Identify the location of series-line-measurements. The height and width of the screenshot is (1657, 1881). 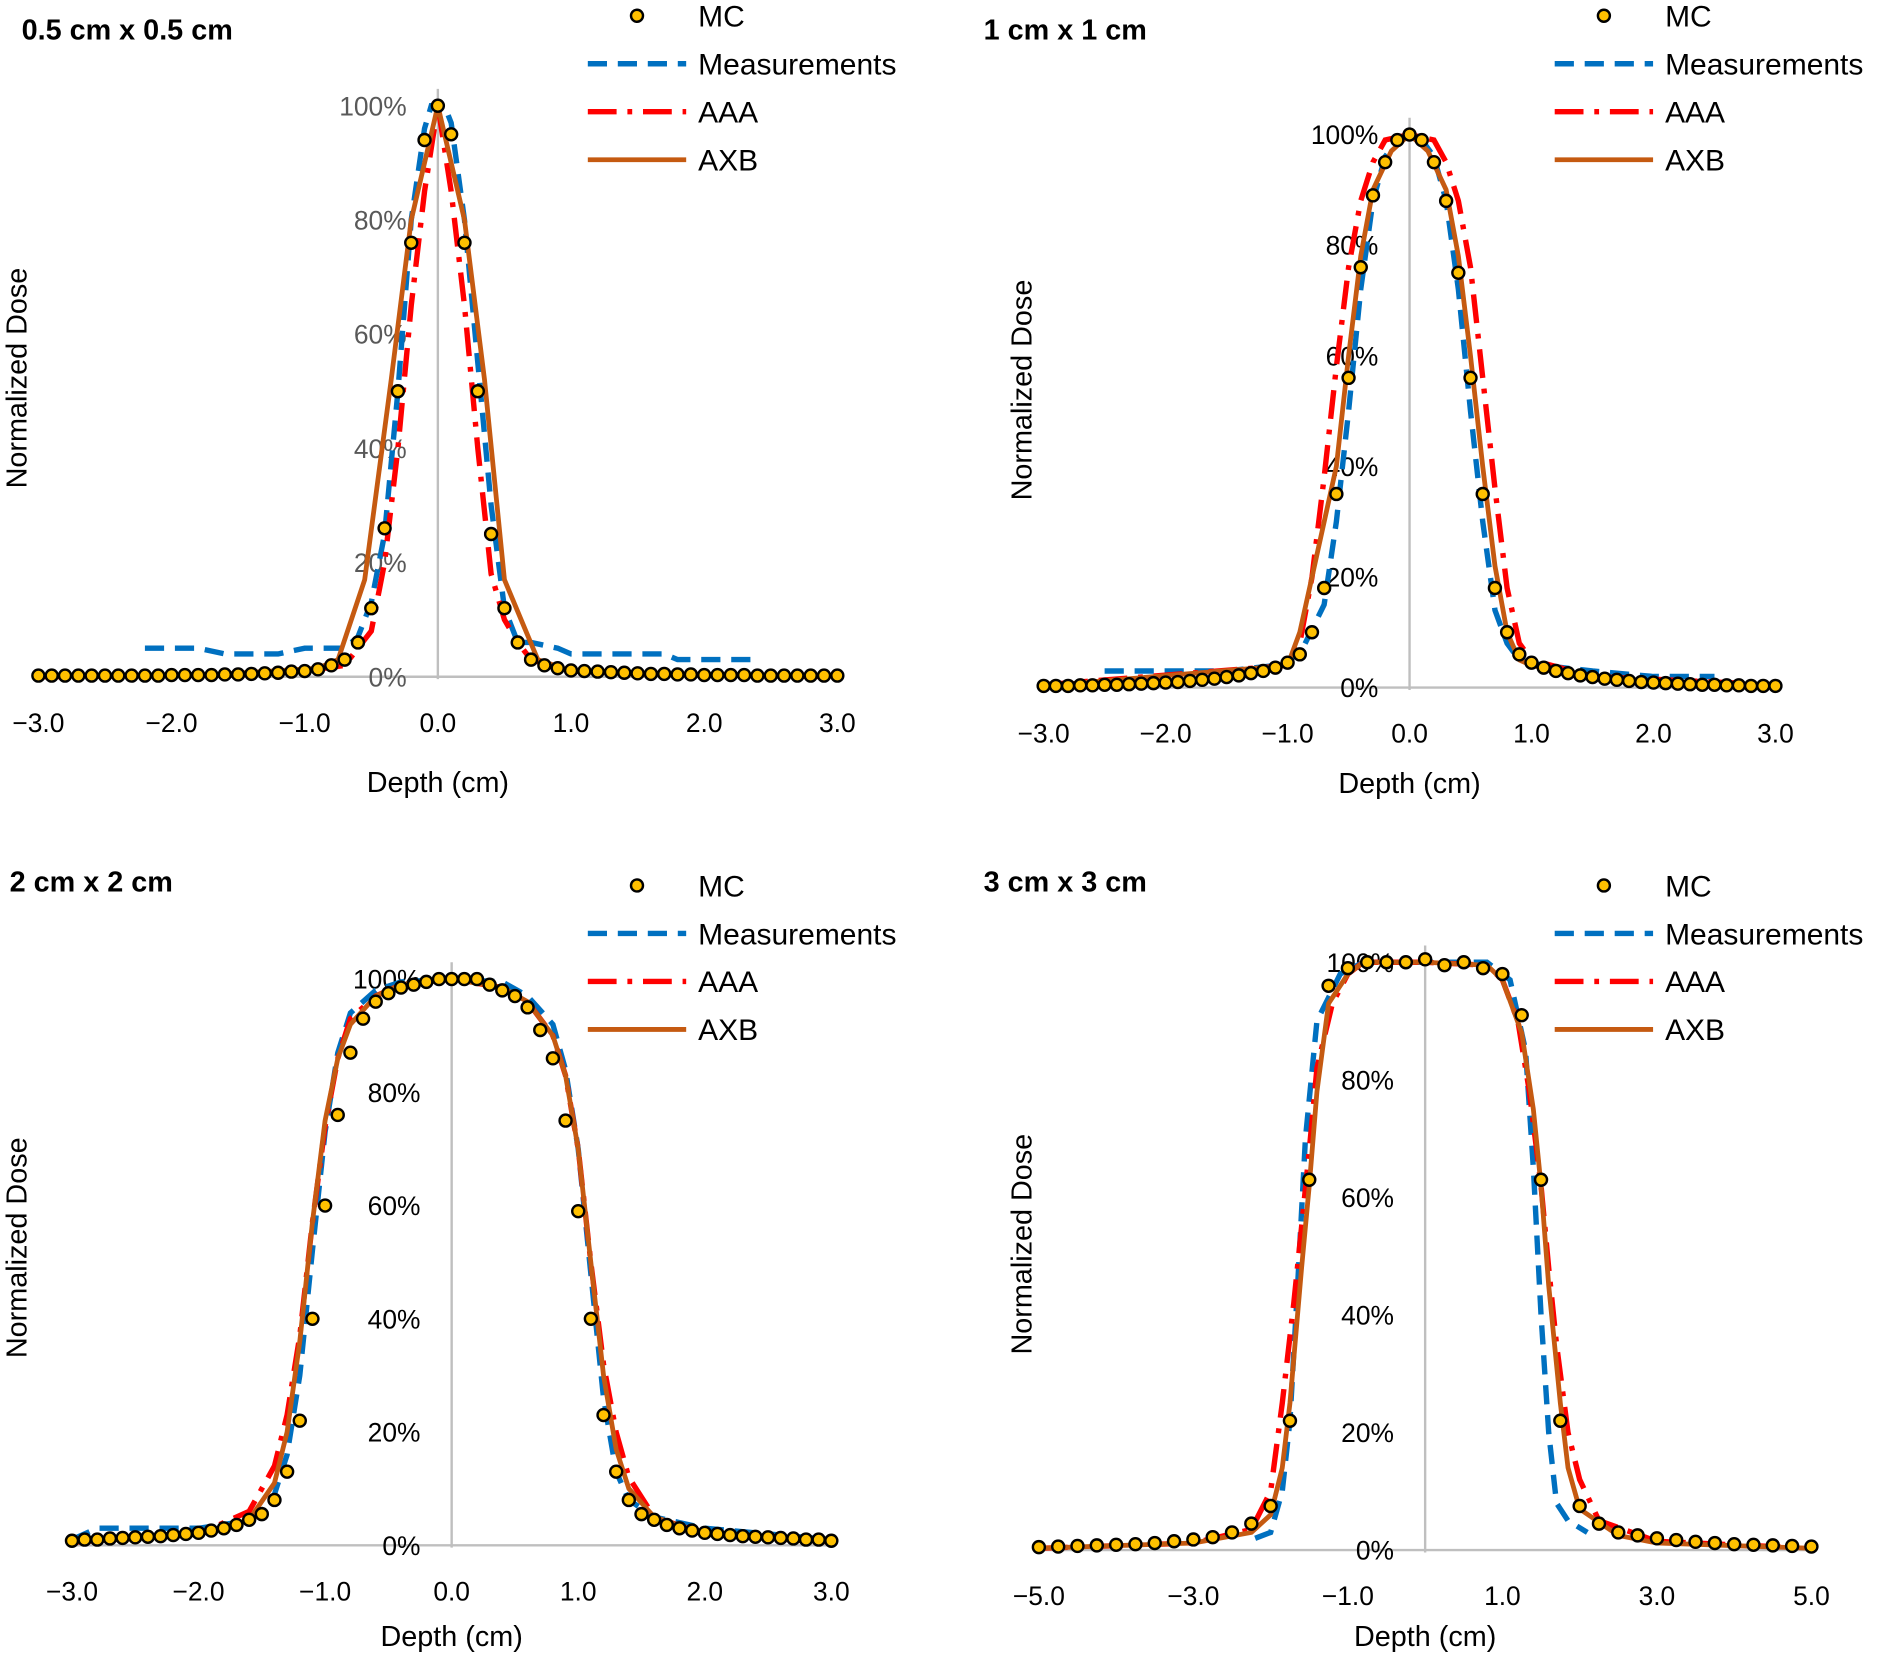
(451, 383).